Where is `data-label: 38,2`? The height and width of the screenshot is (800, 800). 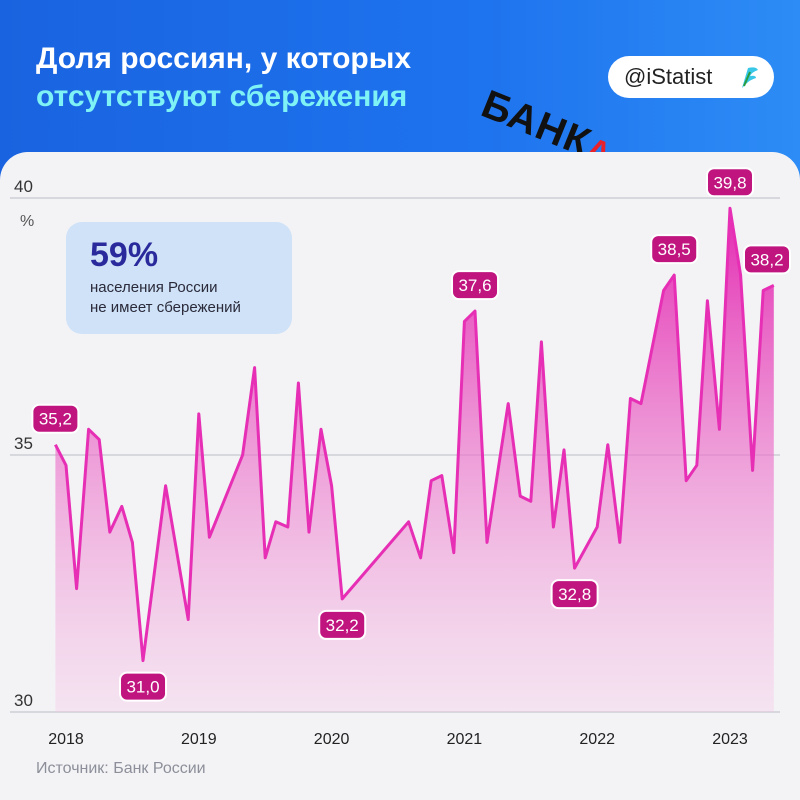
data-label: 38,2 is located at coordinates (766, 259).